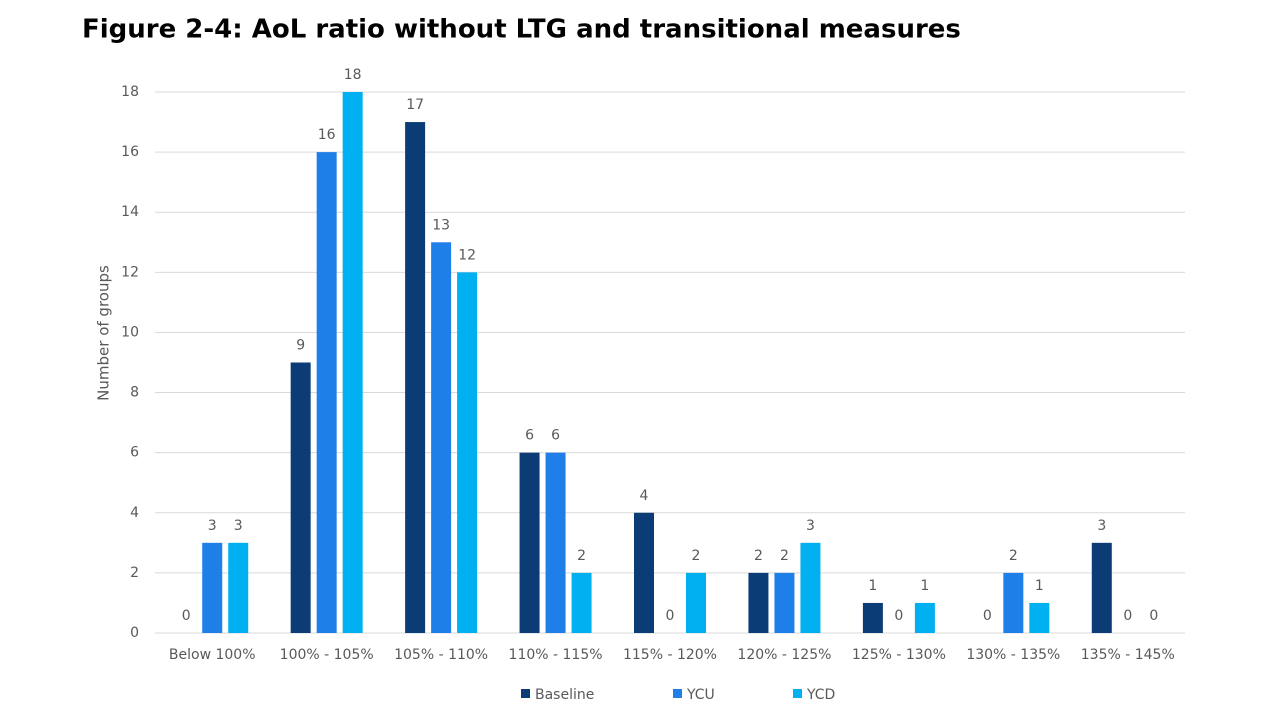 Image resolution: width=1280 pixels, height=720 pixels. What do you see at coordinates (1013, 655) in the screenshot?
I see `x-tick-label: 130% - 135%` at bounding box center [1013, 655].